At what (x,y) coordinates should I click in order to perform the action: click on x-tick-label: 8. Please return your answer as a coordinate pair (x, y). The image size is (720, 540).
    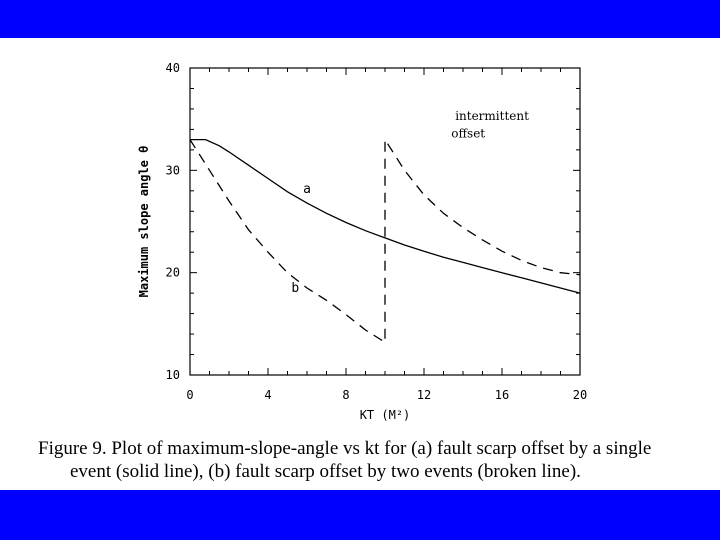
    Looking at the image, I should click on (345, 395).